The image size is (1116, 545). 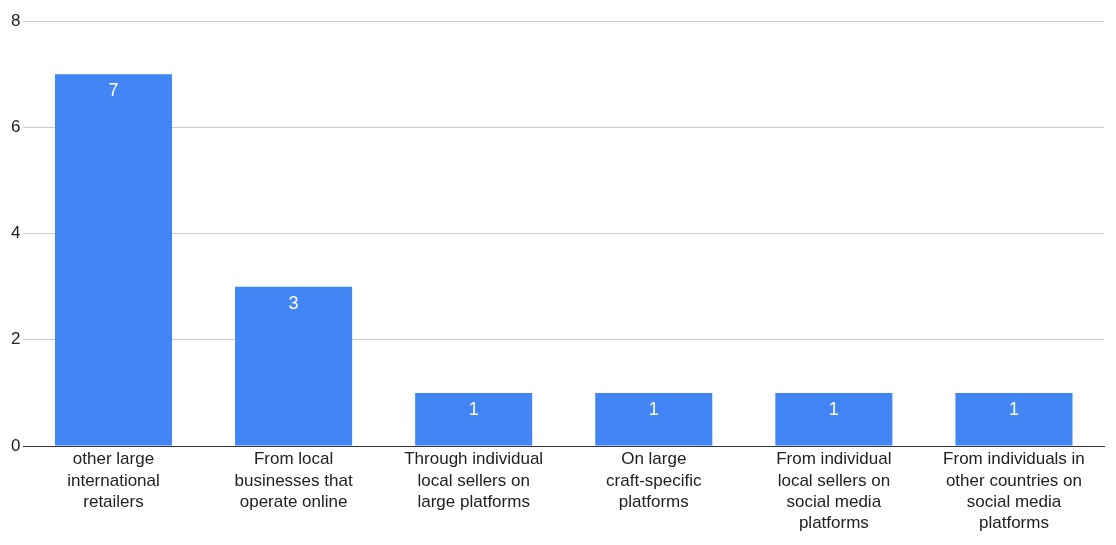 I want to click on data-label: 7, so click(x=113, y=90).